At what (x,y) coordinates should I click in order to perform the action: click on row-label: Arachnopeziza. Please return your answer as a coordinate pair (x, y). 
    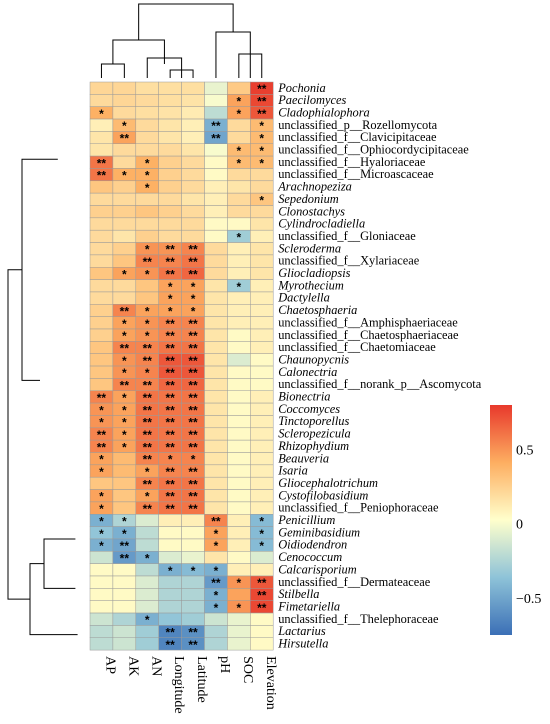
    Looking at the image, I should click on (314, 187).